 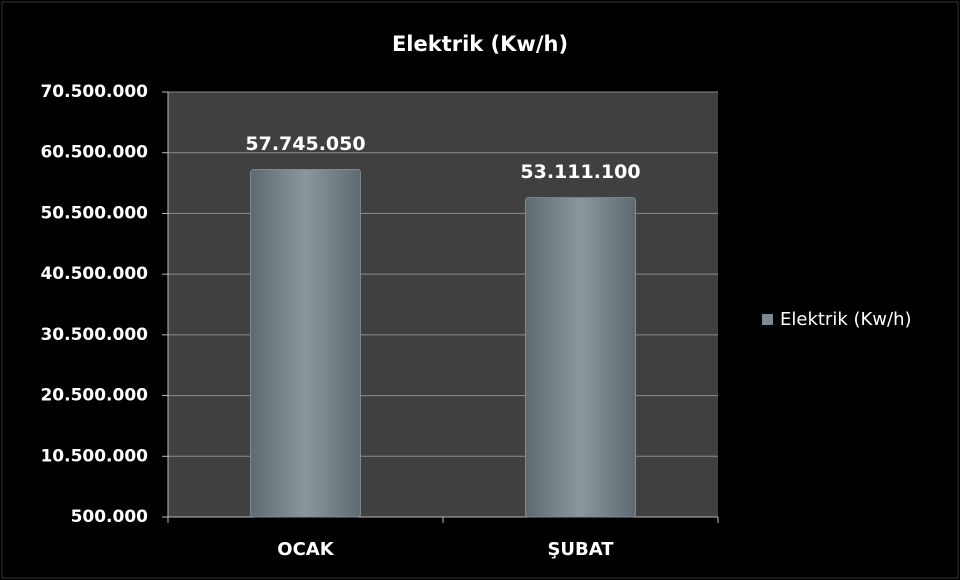 What do you see at coordinates (94, 456) in the screenshot?
I see `y-tick-label: 10.500.000` at bounding box center [94, 456].